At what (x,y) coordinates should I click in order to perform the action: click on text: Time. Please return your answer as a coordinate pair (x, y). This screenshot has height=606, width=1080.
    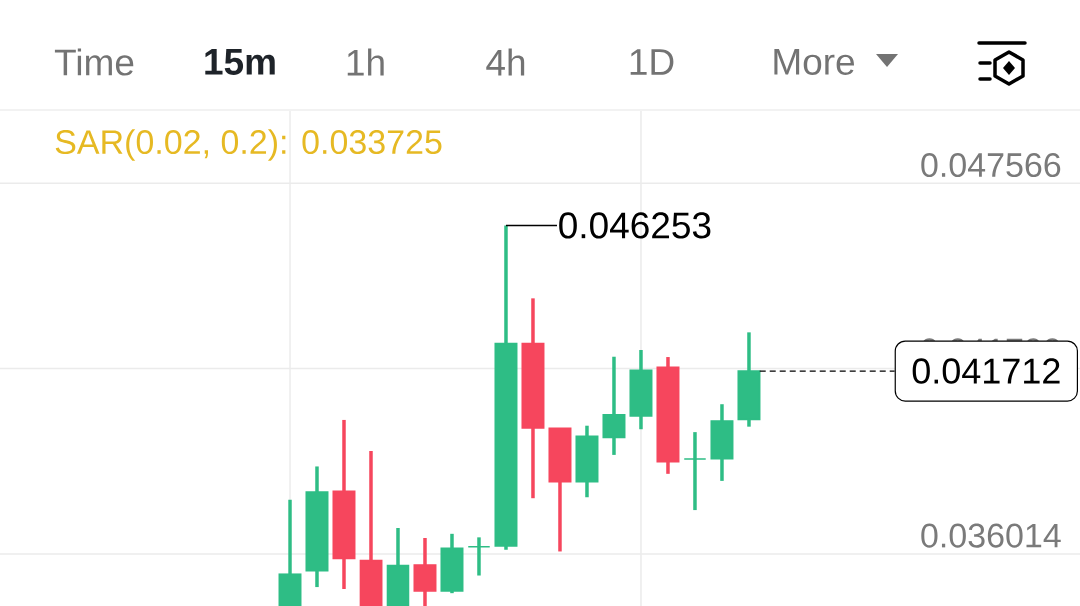
    Looking at the image, I should click on (94, 62).